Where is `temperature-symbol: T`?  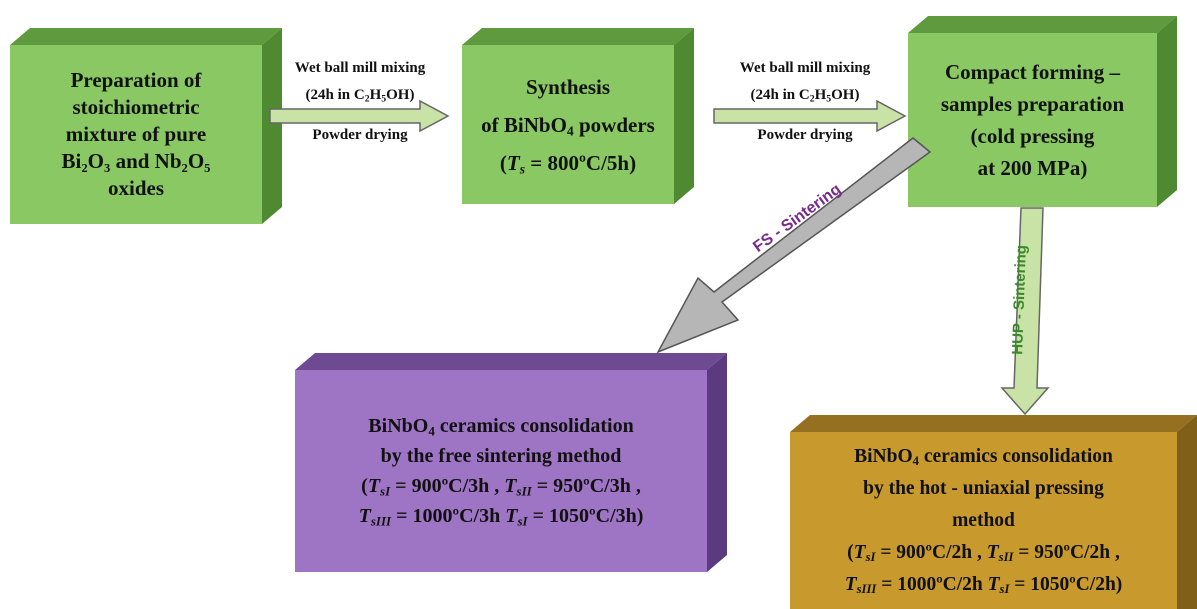
temperature-symbol: T is located at coordinates (513, 162).